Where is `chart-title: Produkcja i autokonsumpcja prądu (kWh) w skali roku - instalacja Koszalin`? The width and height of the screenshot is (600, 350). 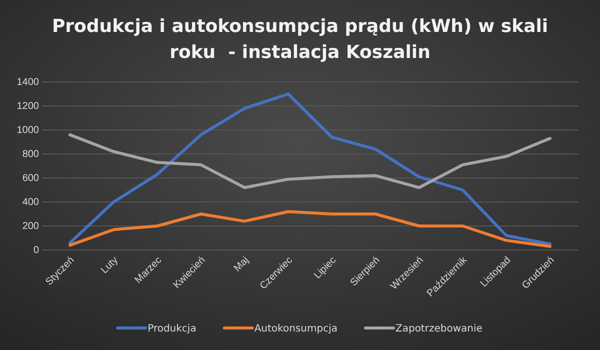
chart-title: Produkcja i autokonsumpcja prądu (kWh) w skali roku - instalacja Koszalin is located at coordinates (300, 39).